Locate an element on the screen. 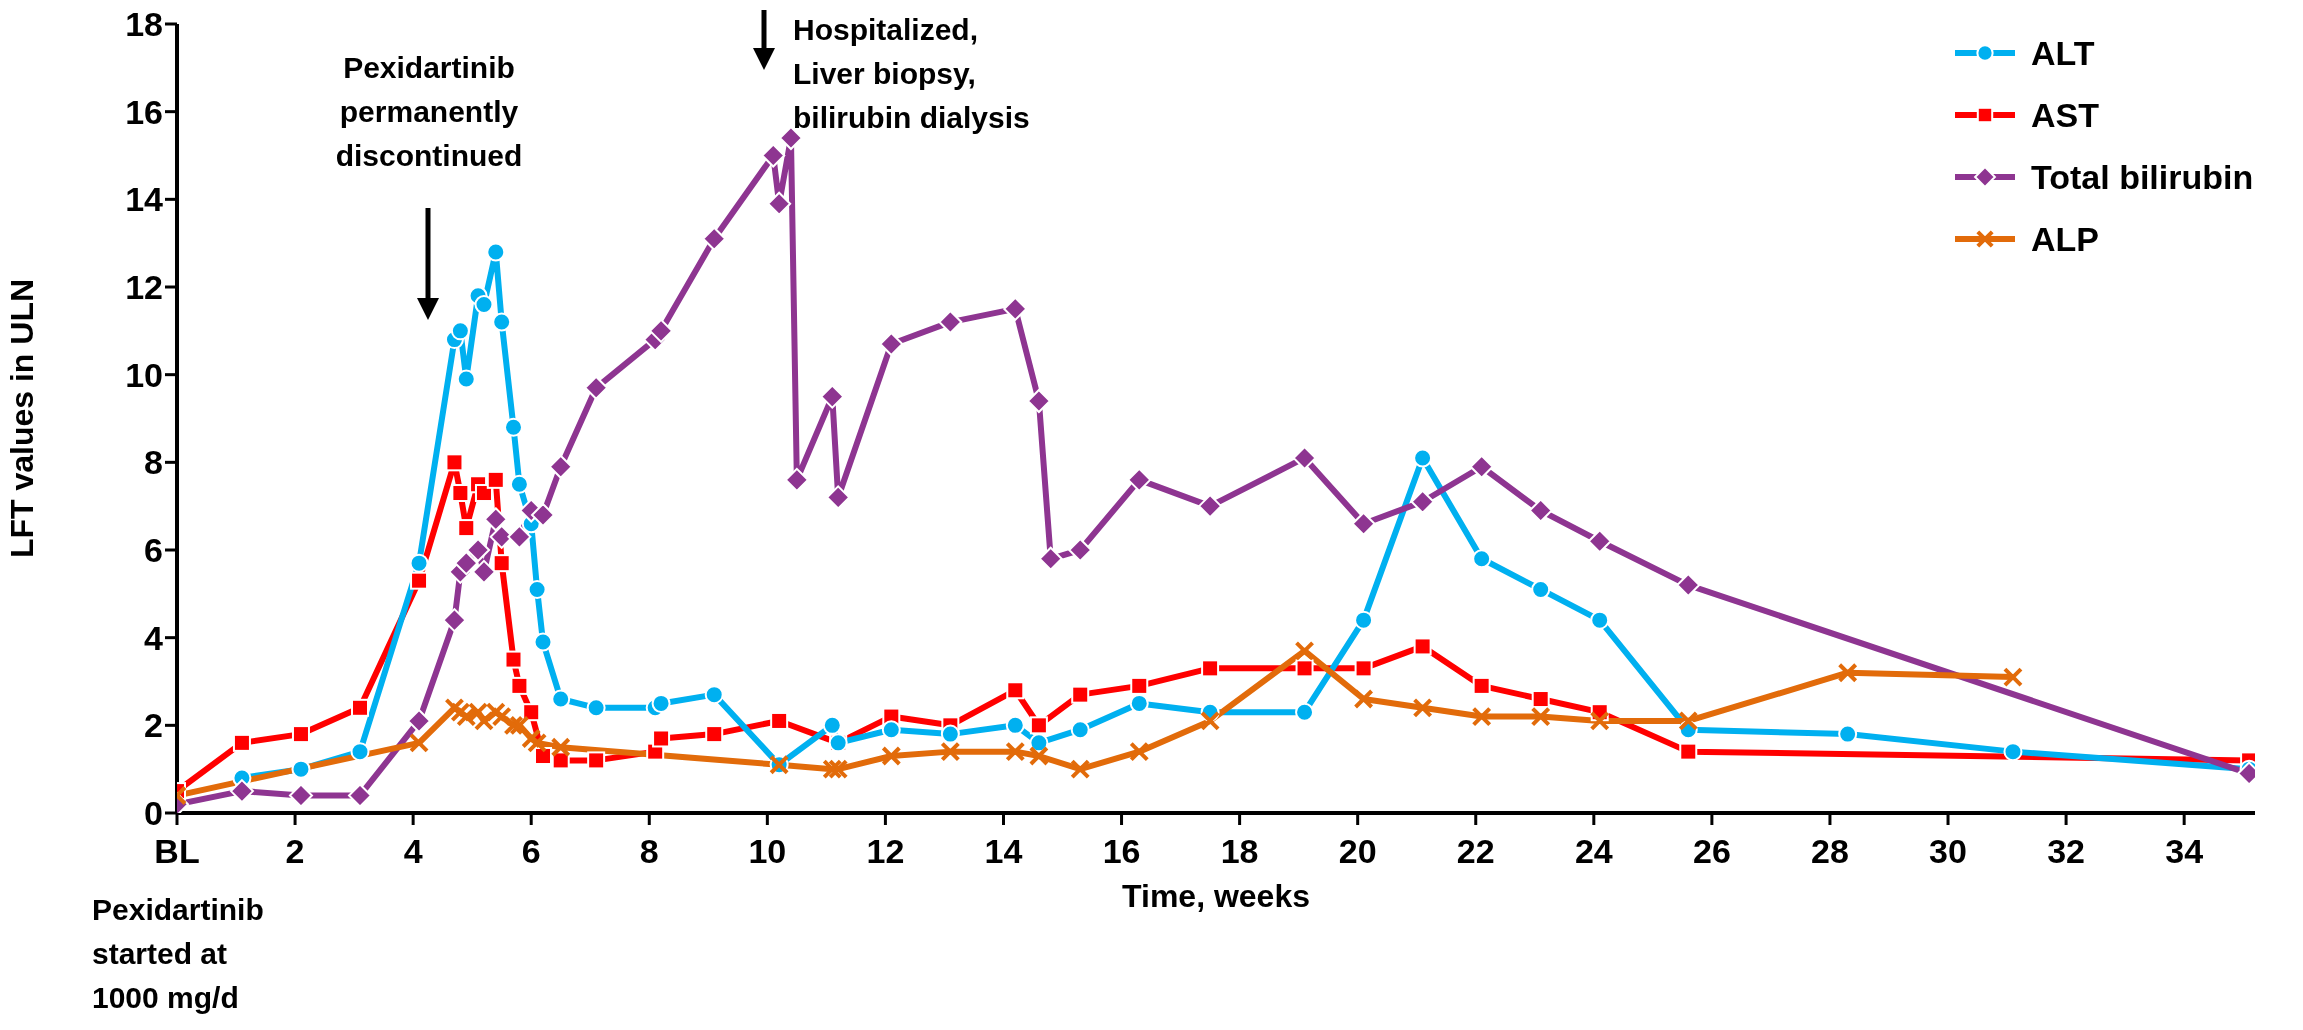 The image size is (2303, 1030). text: Pexidartinib started at 1000 mg/d is located at coordinates (178, 954).